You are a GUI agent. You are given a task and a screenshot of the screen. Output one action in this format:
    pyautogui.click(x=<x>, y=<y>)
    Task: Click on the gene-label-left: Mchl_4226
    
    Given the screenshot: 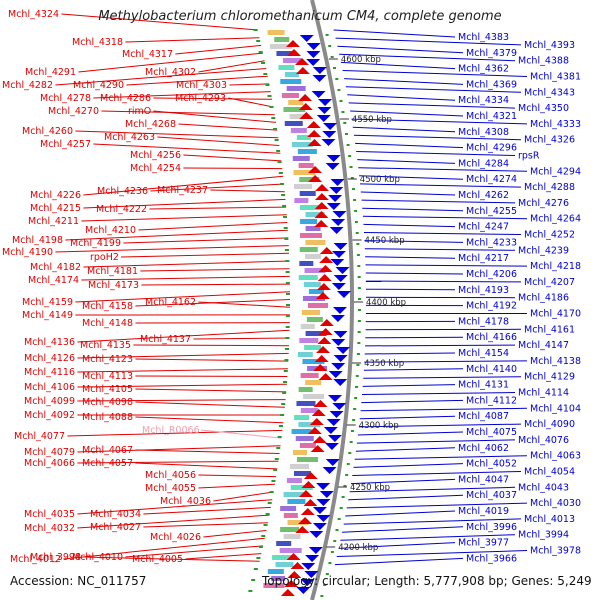 What is the action you would take?
    pyautogui.click(x=55, y=195)
    